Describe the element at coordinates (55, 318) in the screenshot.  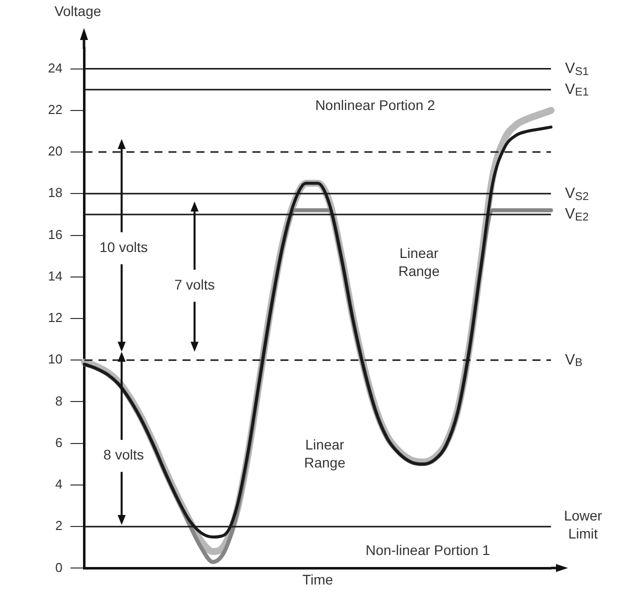
I see `y-tick-label: 12` at that location.